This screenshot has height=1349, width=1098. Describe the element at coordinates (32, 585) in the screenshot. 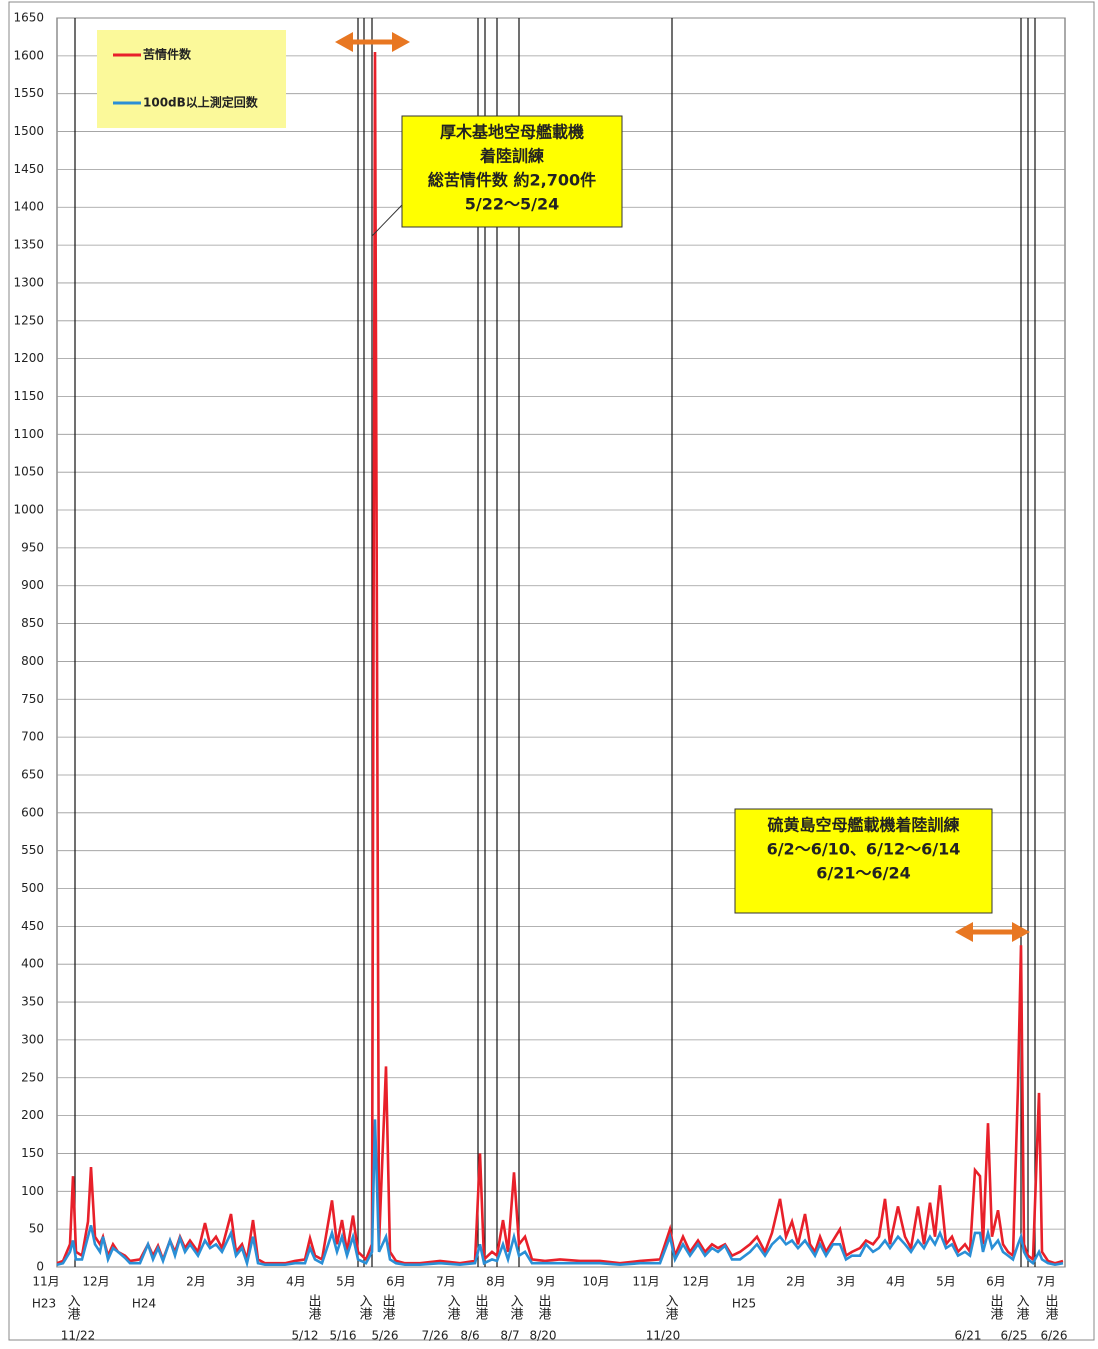

I see `y-tick-label: 900` at that location.